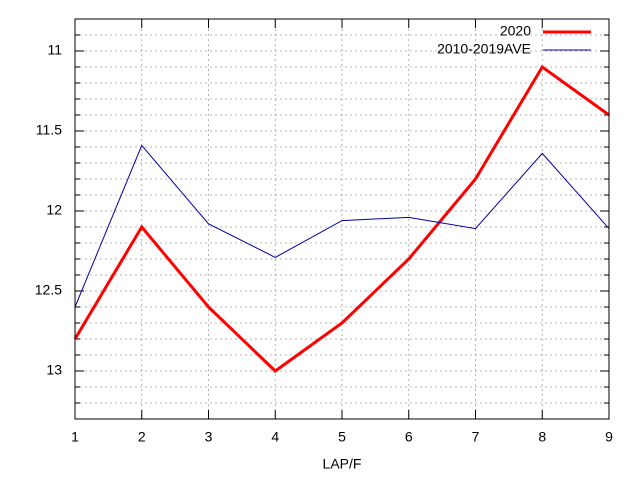 This screenshot has width=640, height=480. What do you see at coordinates (48, 290) in the screenshot?
I see `y-tick-label: 12.5` at bounding box center [48, 290].